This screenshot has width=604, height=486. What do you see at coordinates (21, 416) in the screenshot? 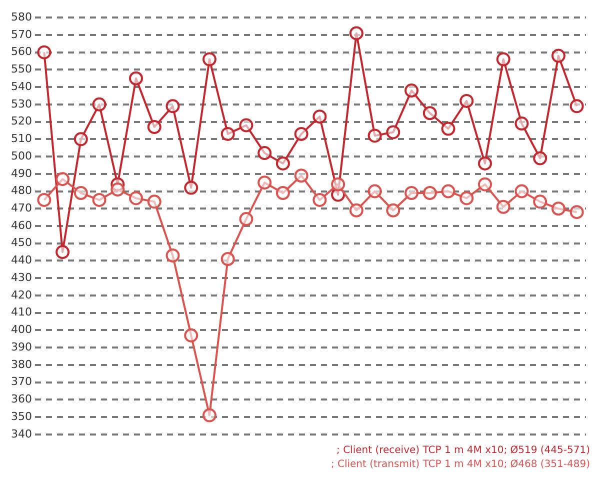
I see `y-tick-label: 350` at bounding box center [21, 416].